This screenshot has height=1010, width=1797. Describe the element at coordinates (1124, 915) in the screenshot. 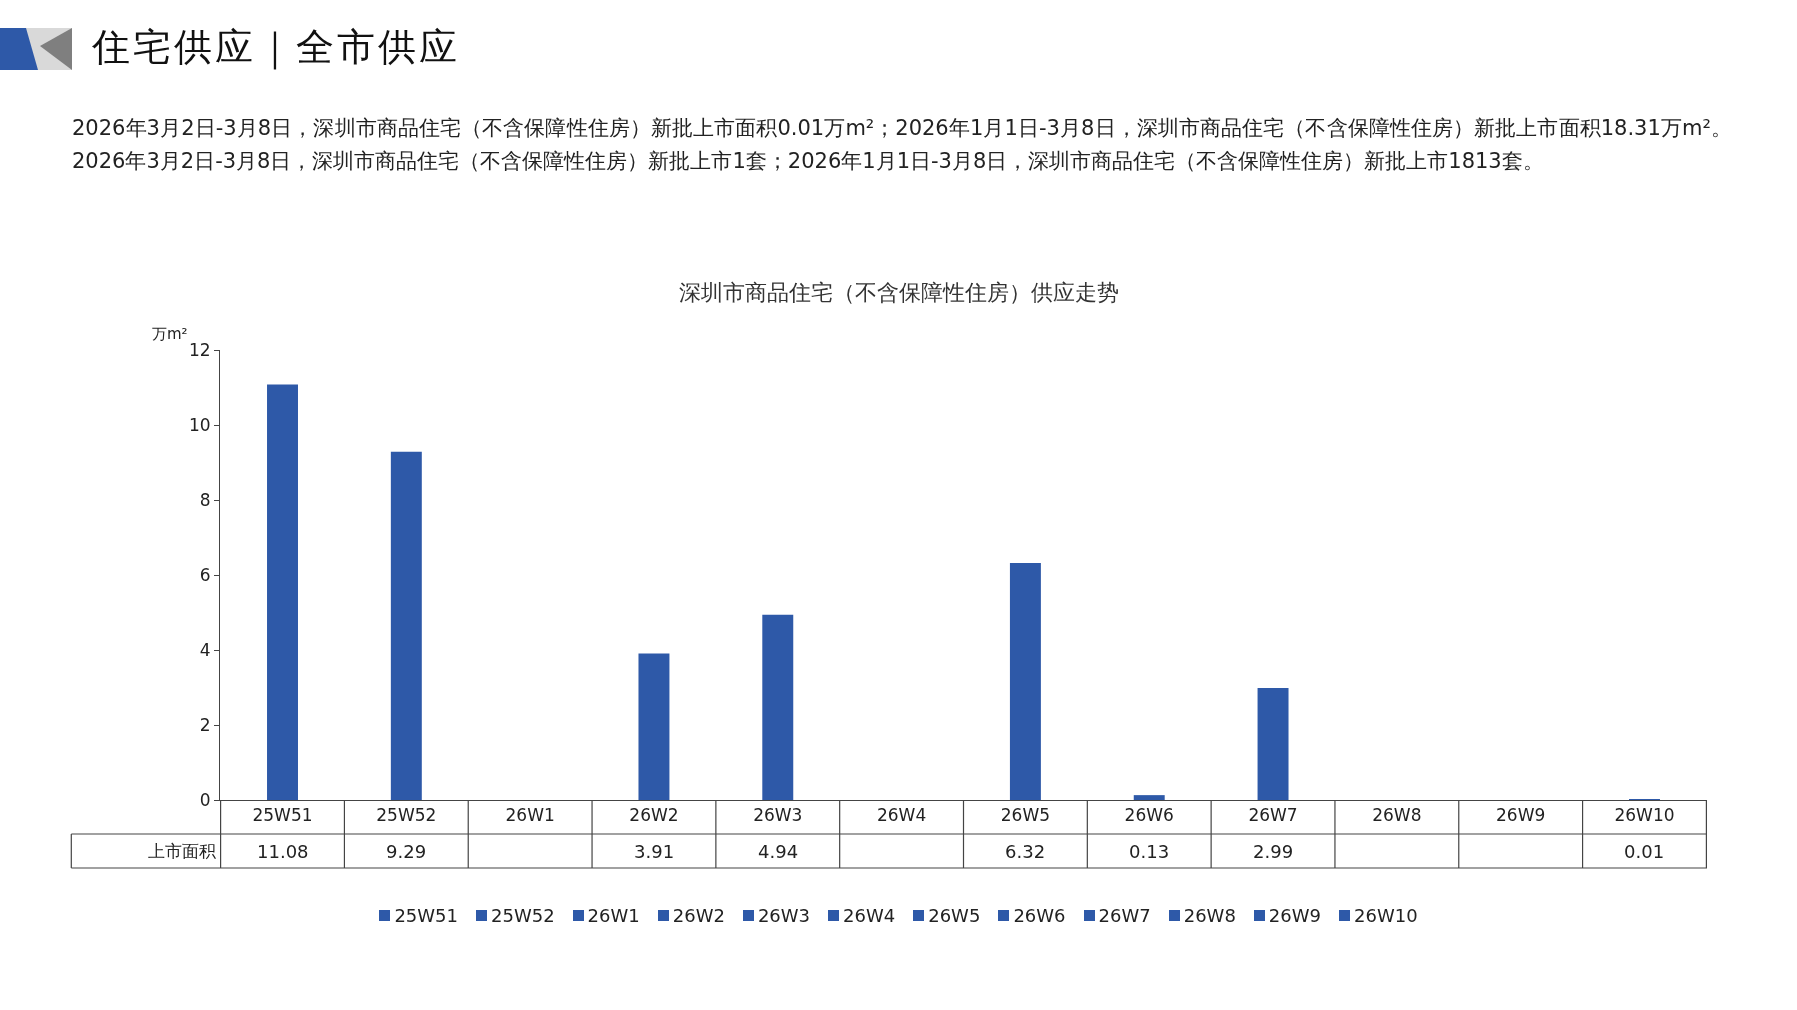

I see `category-label: 26W7` at that location.